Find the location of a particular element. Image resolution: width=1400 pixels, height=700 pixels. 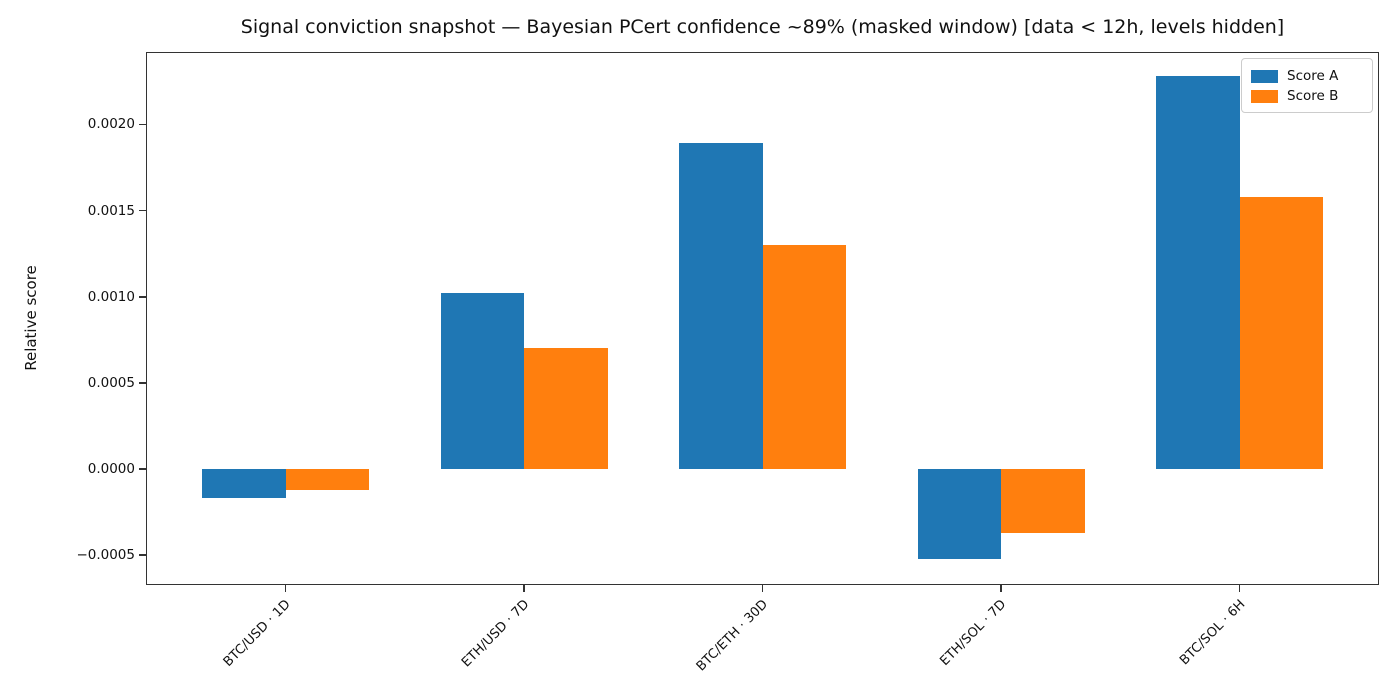

y-axis-label: Relative score is located at coordinates (31, 318).